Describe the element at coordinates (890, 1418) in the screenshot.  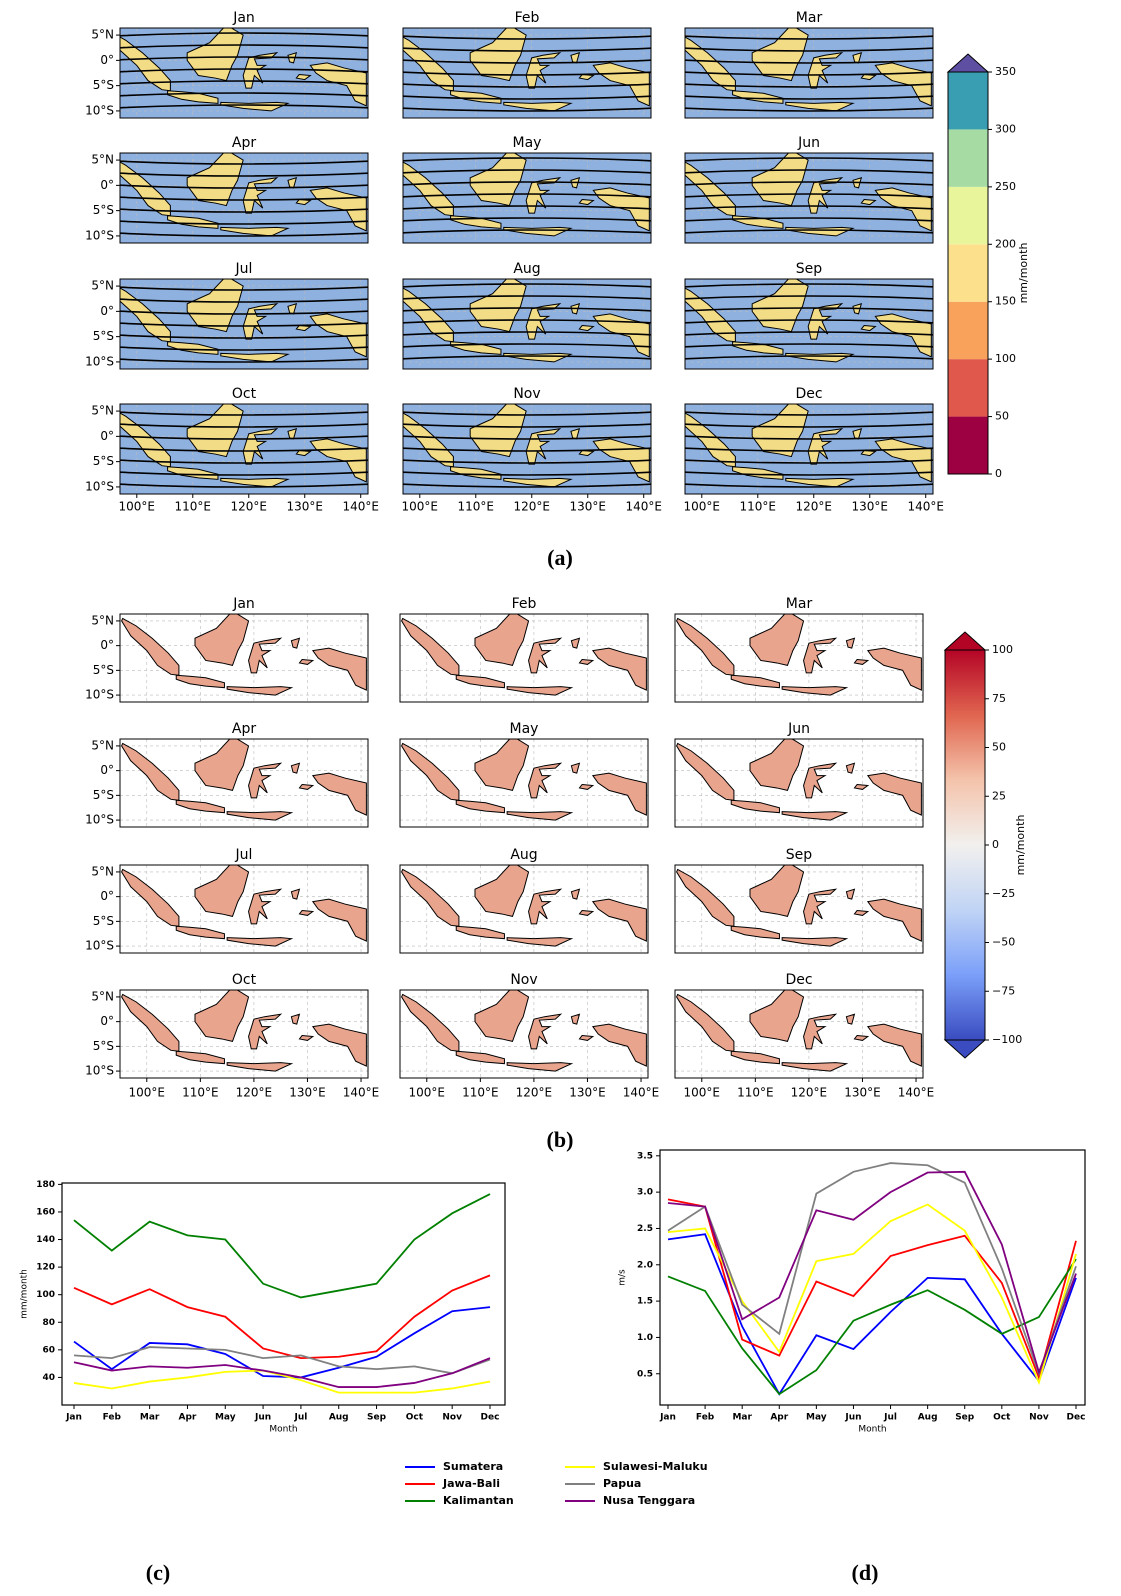
I see `x-tick-label: Jul` at that location.